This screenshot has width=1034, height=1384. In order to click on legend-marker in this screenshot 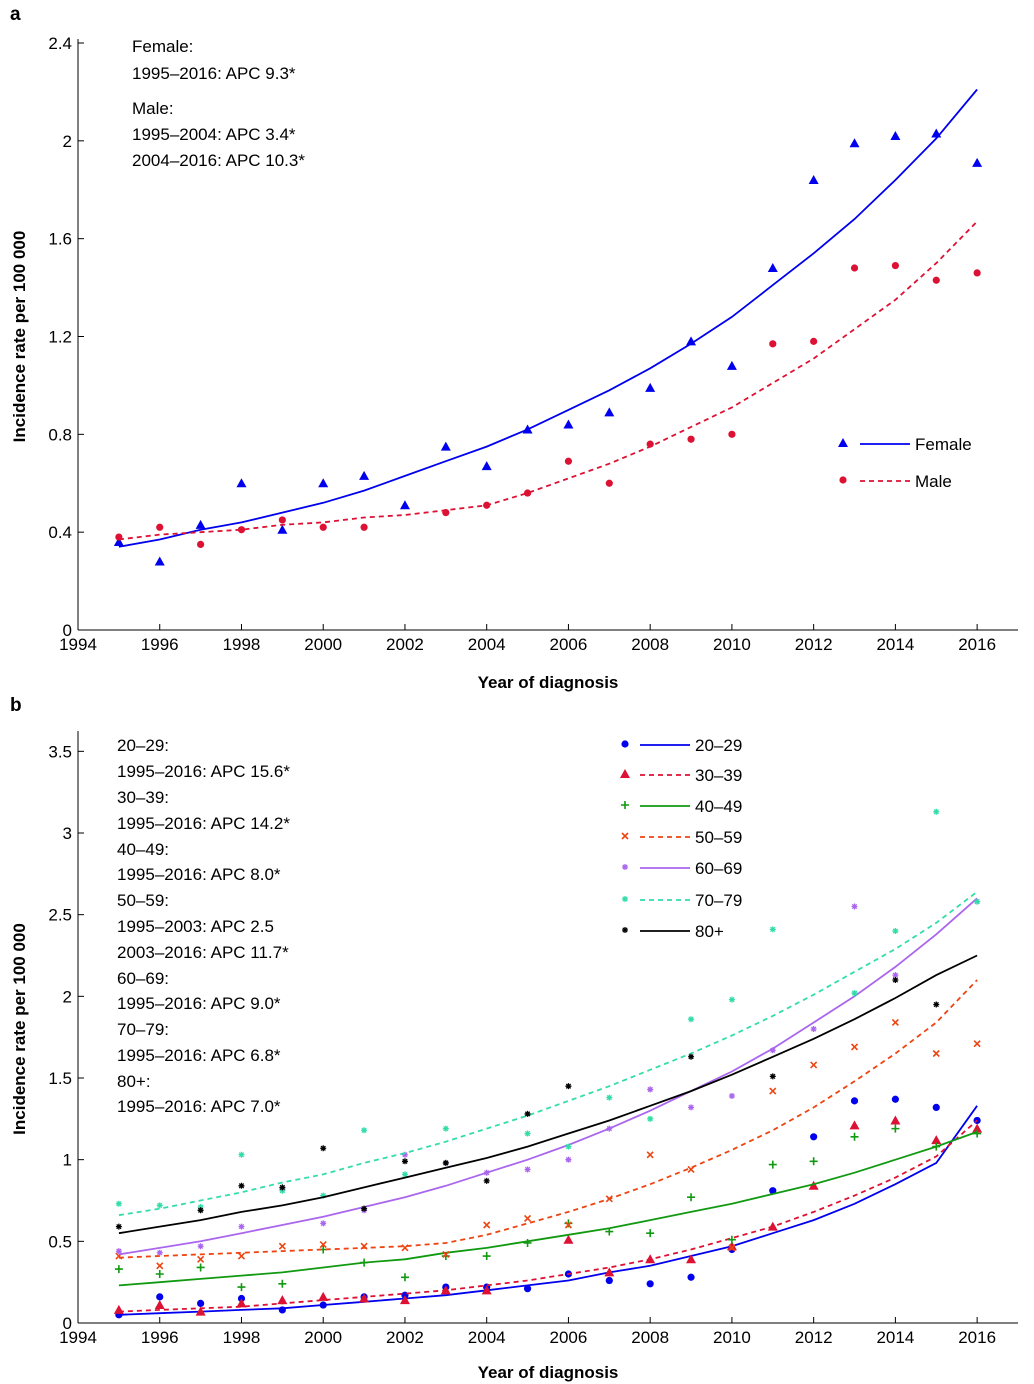, I will do `click(625, 744)`.